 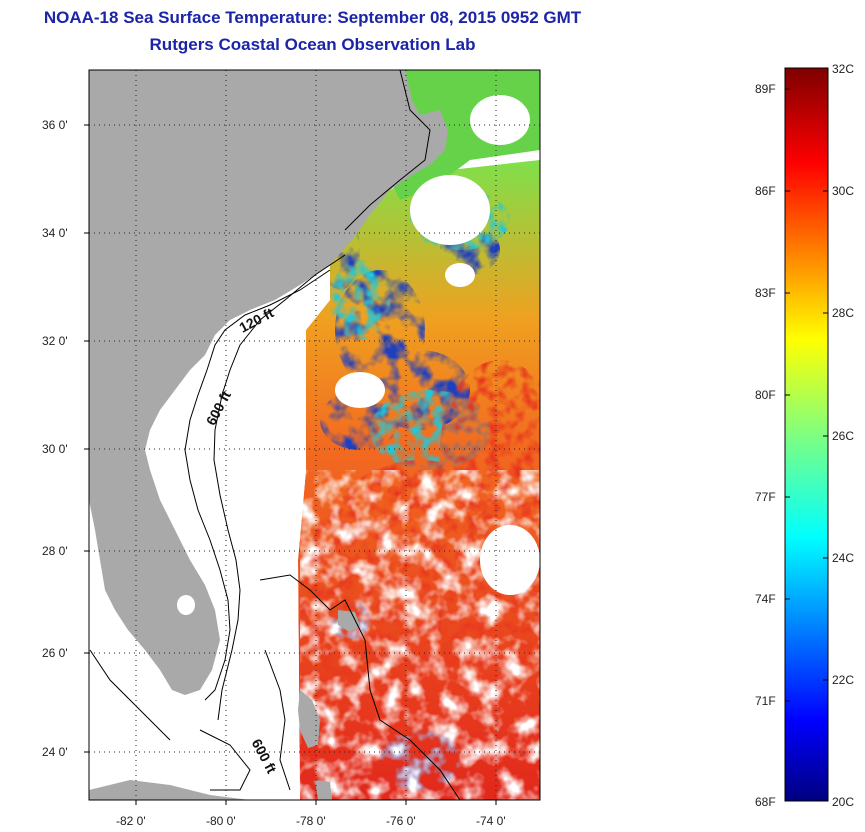 I want to click on colorbar-c-label: 24C, so click(x=843, y=558).